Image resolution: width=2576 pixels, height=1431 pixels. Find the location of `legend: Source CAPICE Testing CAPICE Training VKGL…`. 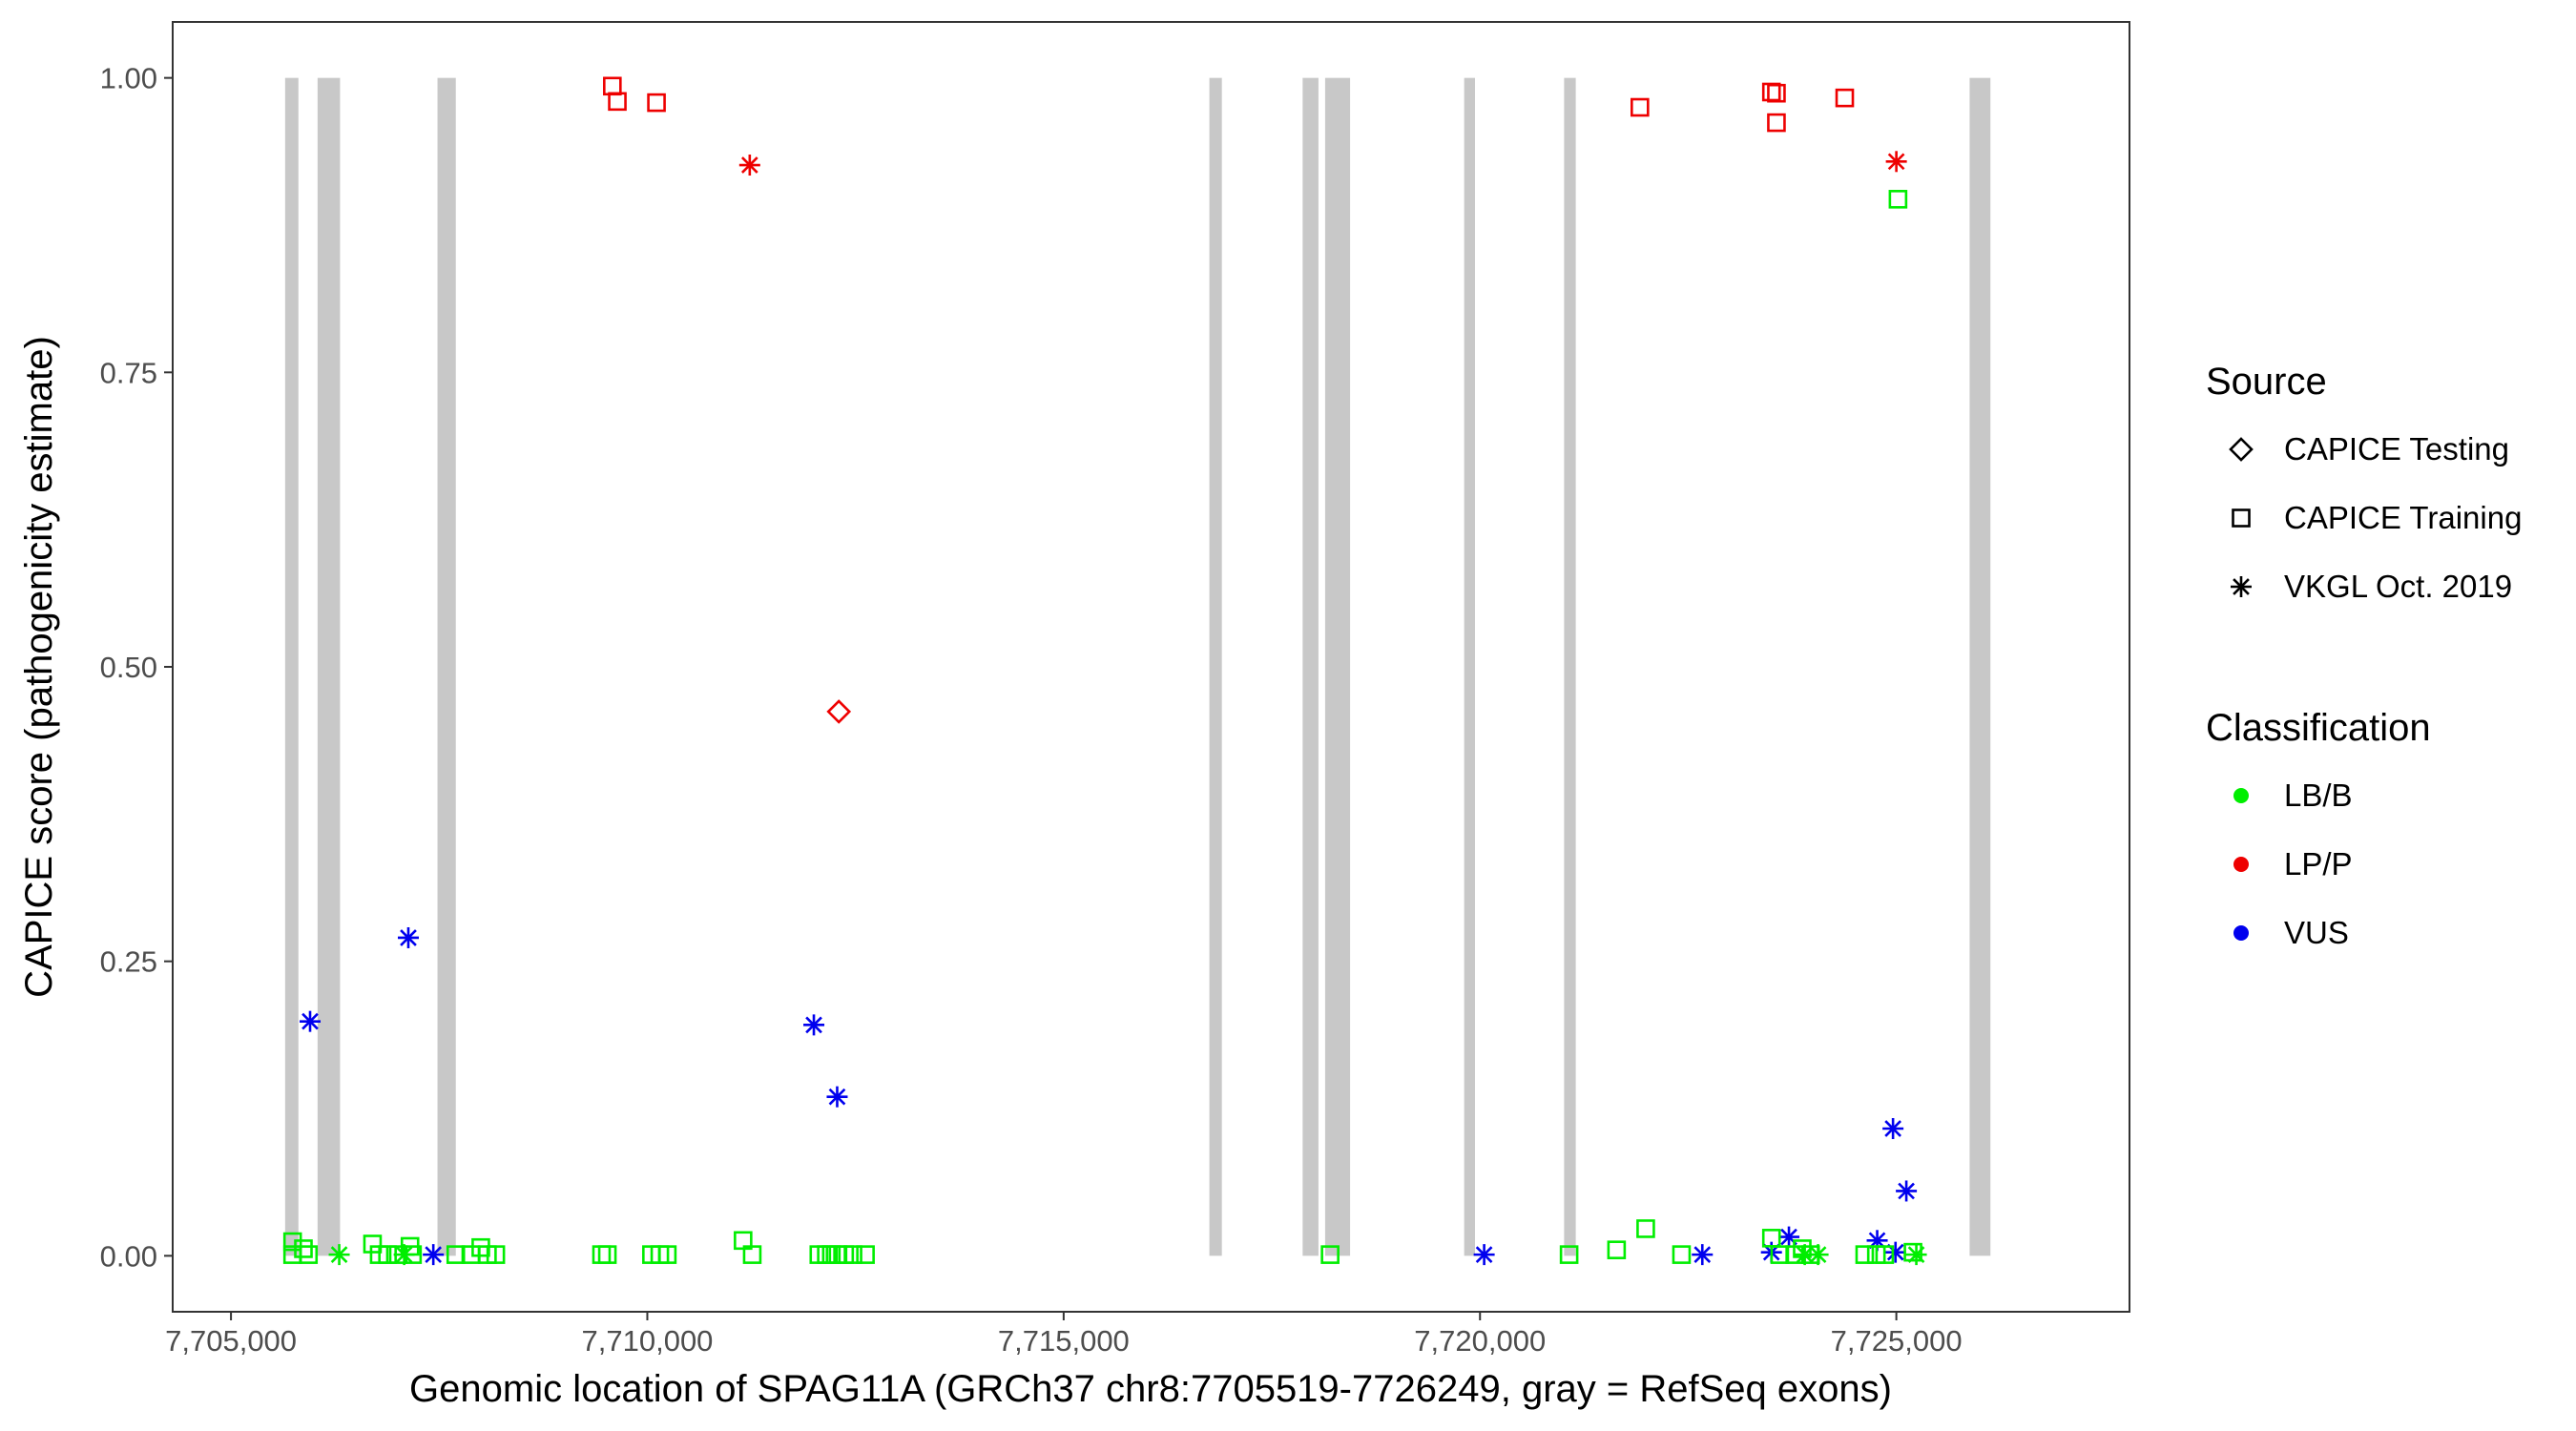

legend: Source CAPICE Testing CAPICE Training VKGL… is located at coordinates (2364, 655).